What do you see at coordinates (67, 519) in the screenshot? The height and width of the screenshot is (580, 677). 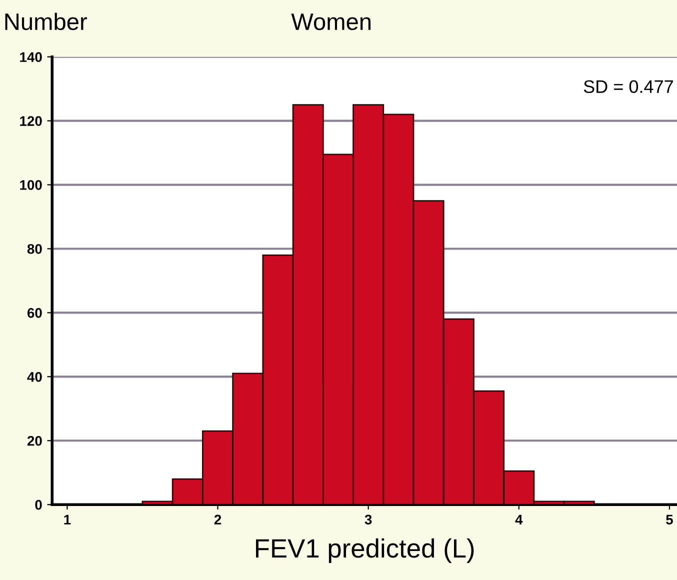 I see `x-tick-label: 1` at bounding box center [67, 519].